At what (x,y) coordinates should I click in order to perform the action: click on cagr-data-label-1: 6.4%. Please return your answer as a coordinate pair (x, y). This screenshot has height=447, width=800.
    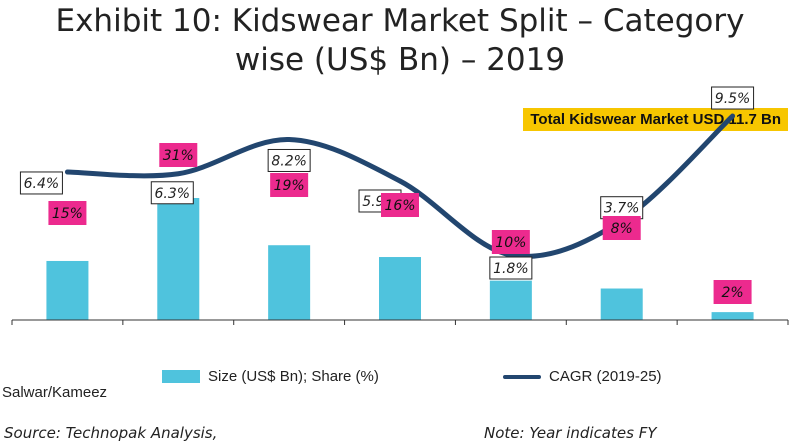
    Looking at the image, I should click on (41, 183).